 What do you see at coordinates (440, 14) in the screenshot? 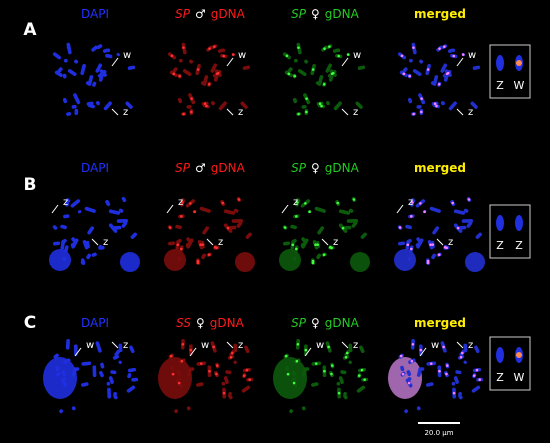
I see `heading-part: merged` at bounding box center [440, 14].